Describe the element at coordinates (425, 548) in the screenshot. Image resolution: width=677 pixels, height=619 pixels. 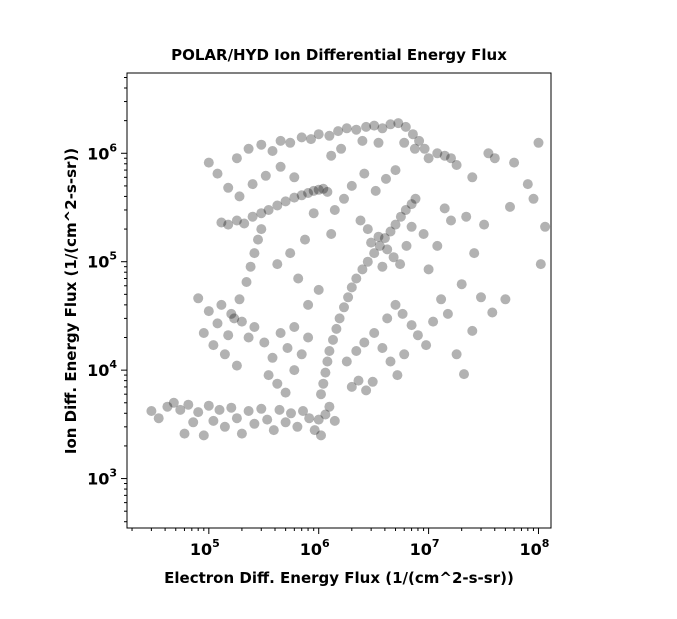
I see `x-tick-label: 107` at that location.